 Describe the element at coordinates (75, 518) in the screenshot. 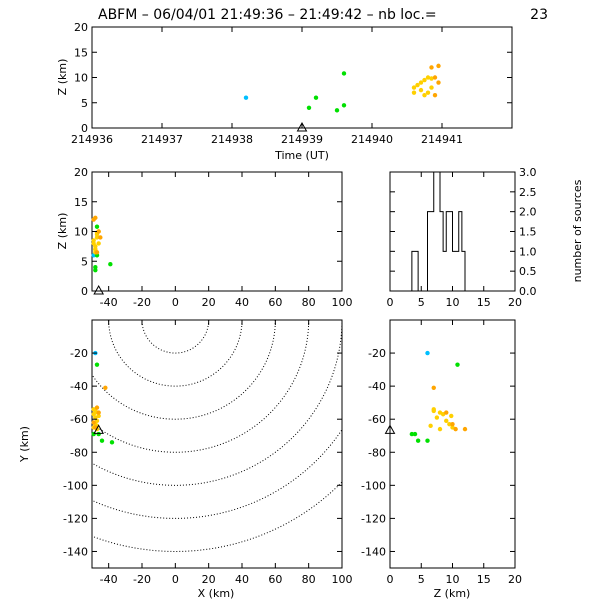

I see `plan-view-y-tick-label: -120` at that location.